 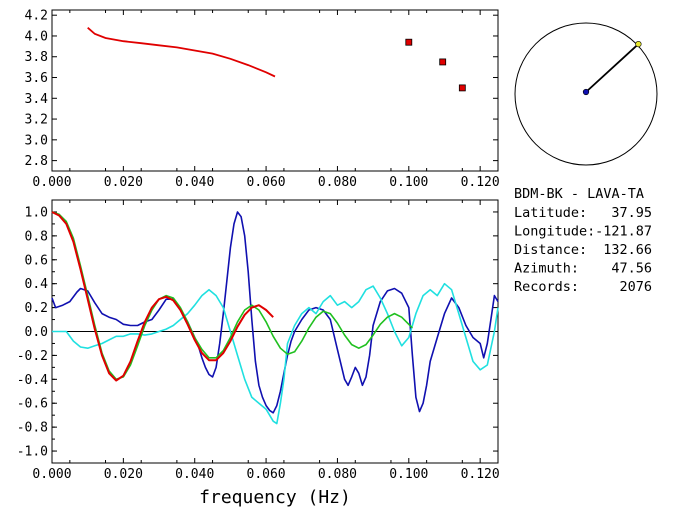 I want to click on azimuth-compass, so click(x=586, y=94).